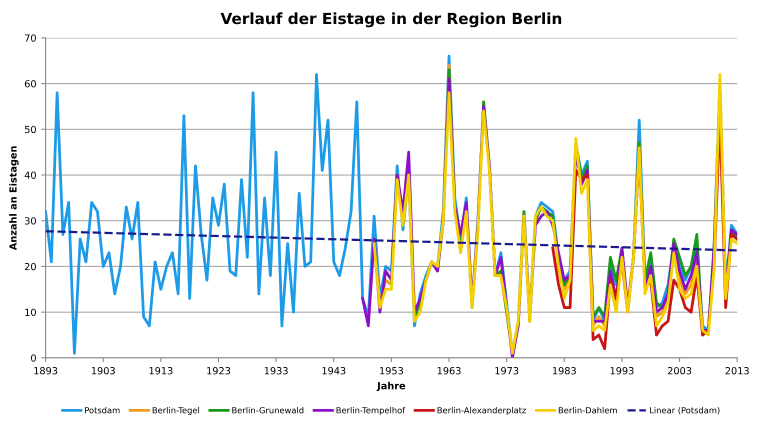  I want to click on x-tick-label: 2013, so click(737, 370).